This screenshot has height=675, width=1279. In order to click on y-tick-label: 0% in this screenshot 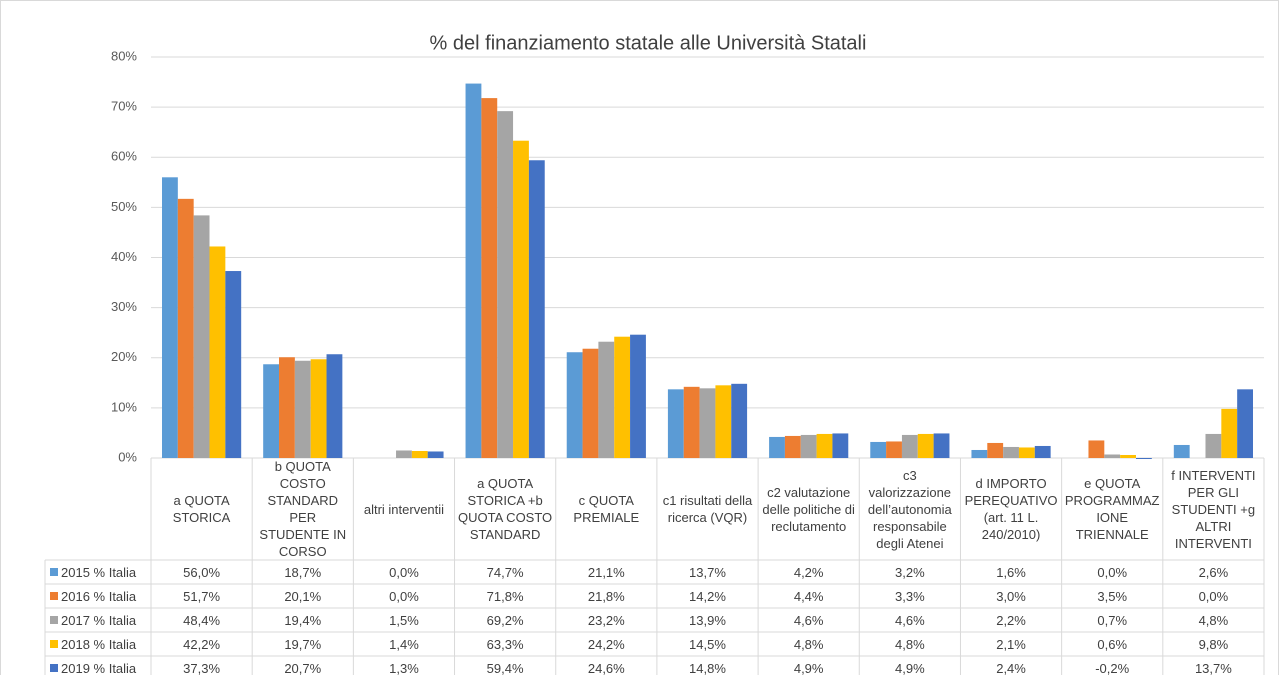, I will do `click(127, 456)`.